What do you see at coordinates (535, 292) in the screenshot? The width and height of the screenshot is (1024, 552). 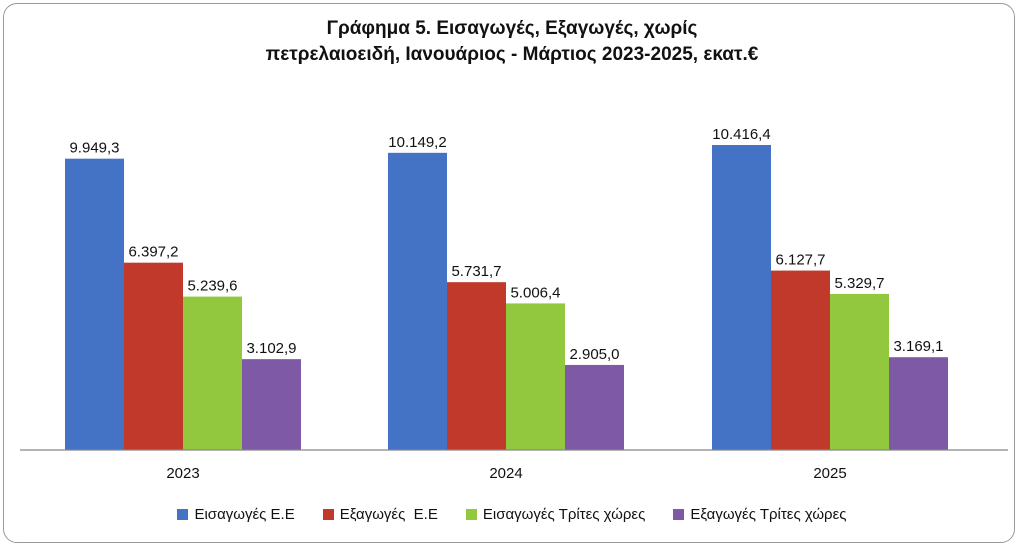 I see `data-label-2024-series-3: 5.006,4` at bounding box center [535, 292].